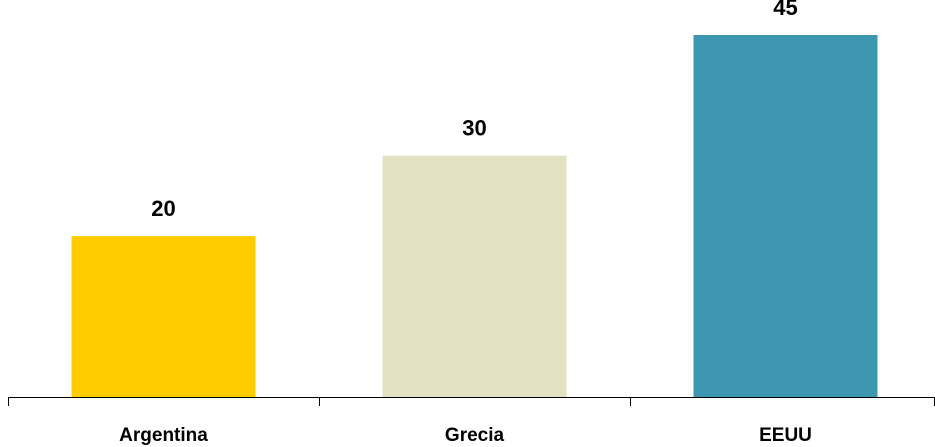 This screenshot has width=935, height=447. What do you see at coordinates (163, 316) in the screenshot?
I see `bar-argentina` at bounding box center [163, 316].